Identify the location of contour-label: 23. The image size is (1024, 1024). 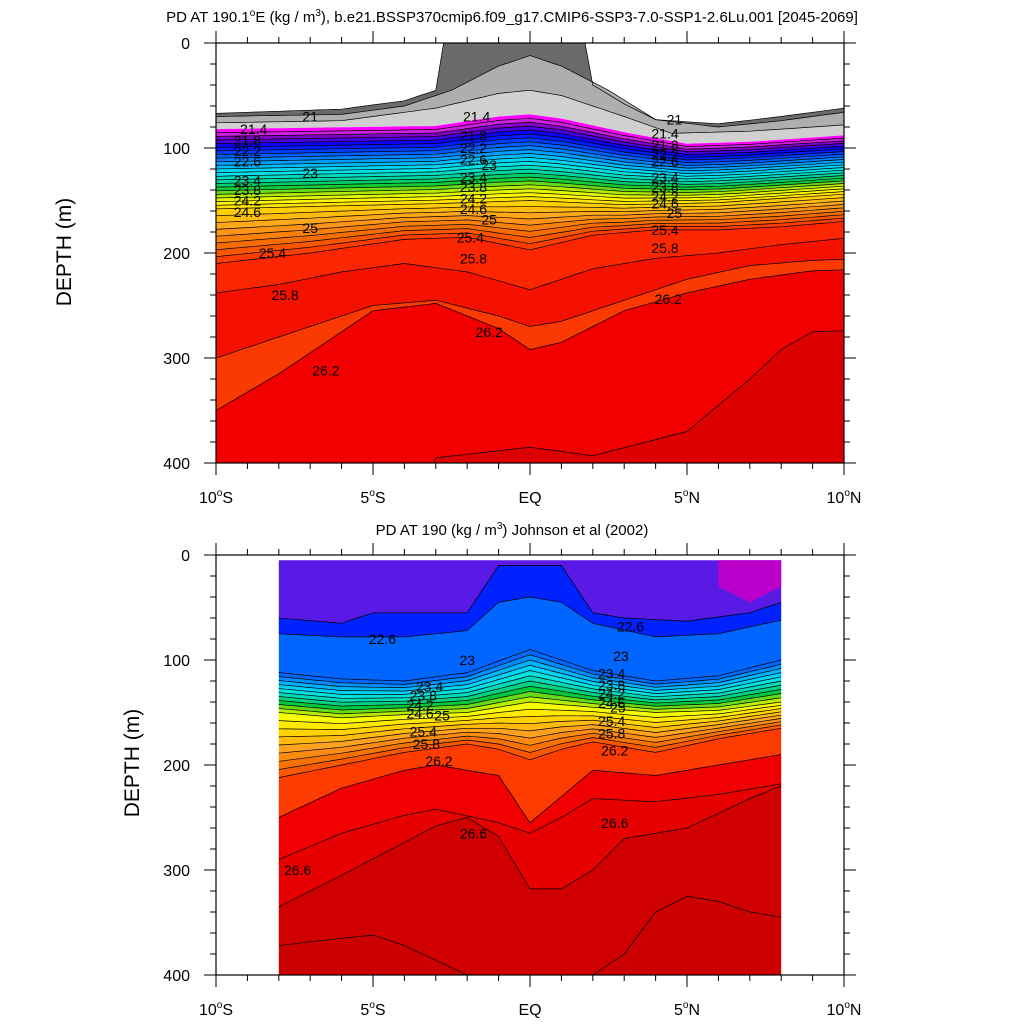
(621, 656).